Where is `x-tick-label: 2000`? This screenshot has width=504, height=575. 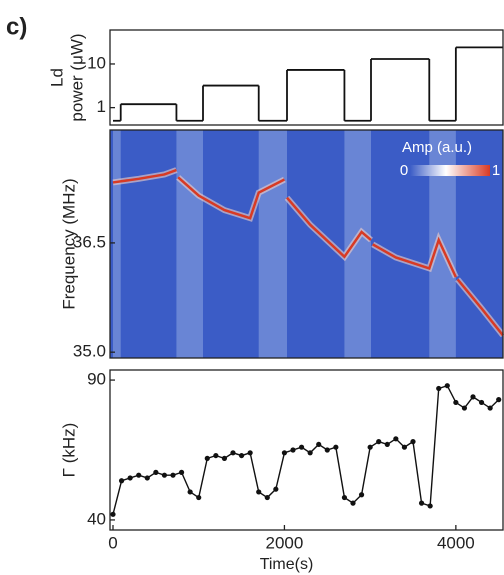 x-tick-label: 2000 is located at coordinates (285, 542).